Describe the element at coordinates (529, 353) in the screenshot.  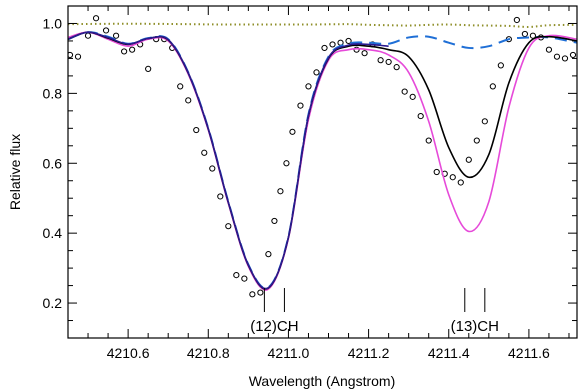
I see `x-tick-label: 4211.6` at that location.